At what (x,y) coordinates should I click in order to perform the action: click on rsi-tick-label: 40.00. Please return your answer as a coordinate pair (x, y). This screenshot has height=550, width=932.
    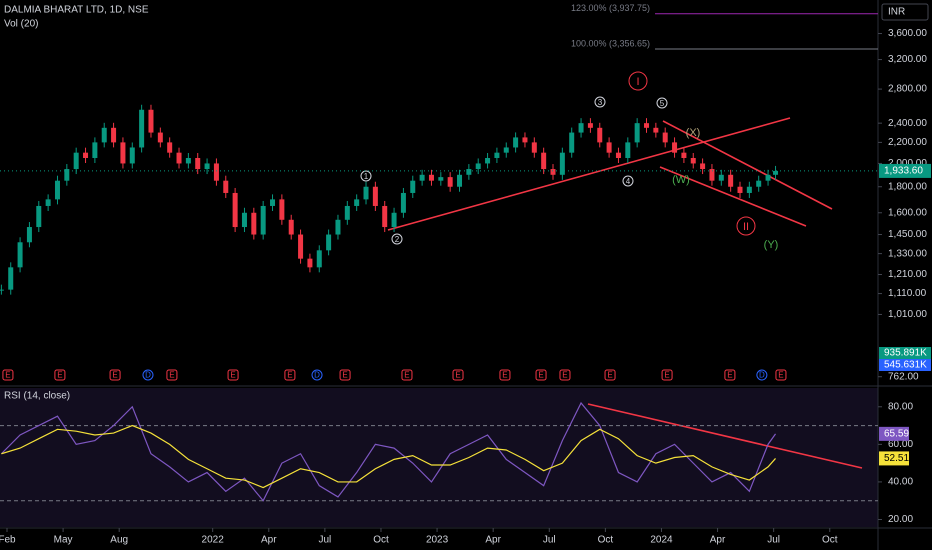
    Looking at the image, I should click on (900, 482).